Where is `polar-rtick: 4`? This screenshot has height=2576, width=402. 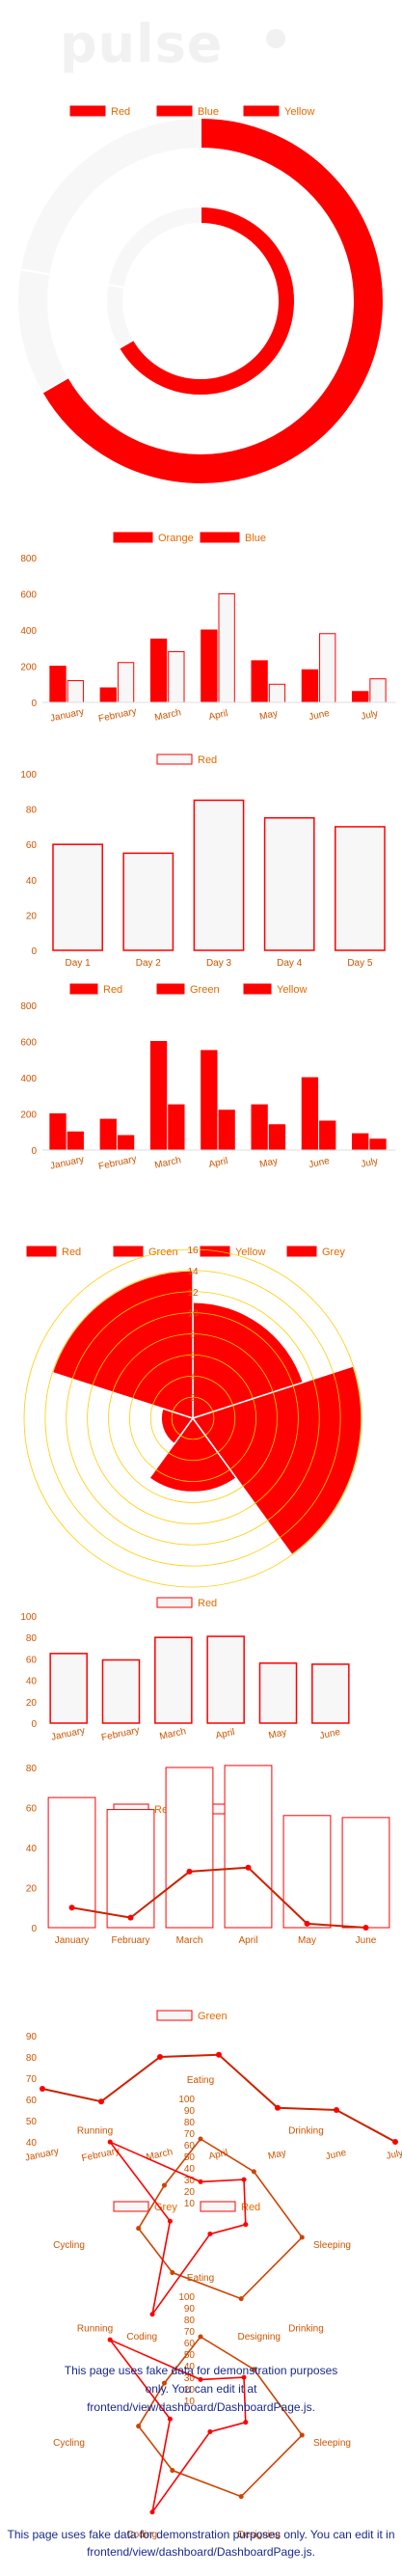 polar-rtick: 4 is located at coordinates (193, 1378).